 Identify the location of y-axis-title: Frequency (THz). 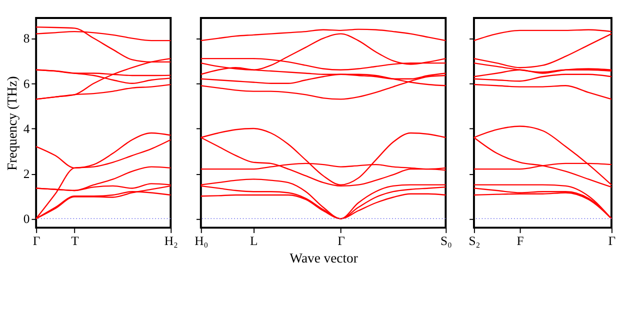
(12, 123).